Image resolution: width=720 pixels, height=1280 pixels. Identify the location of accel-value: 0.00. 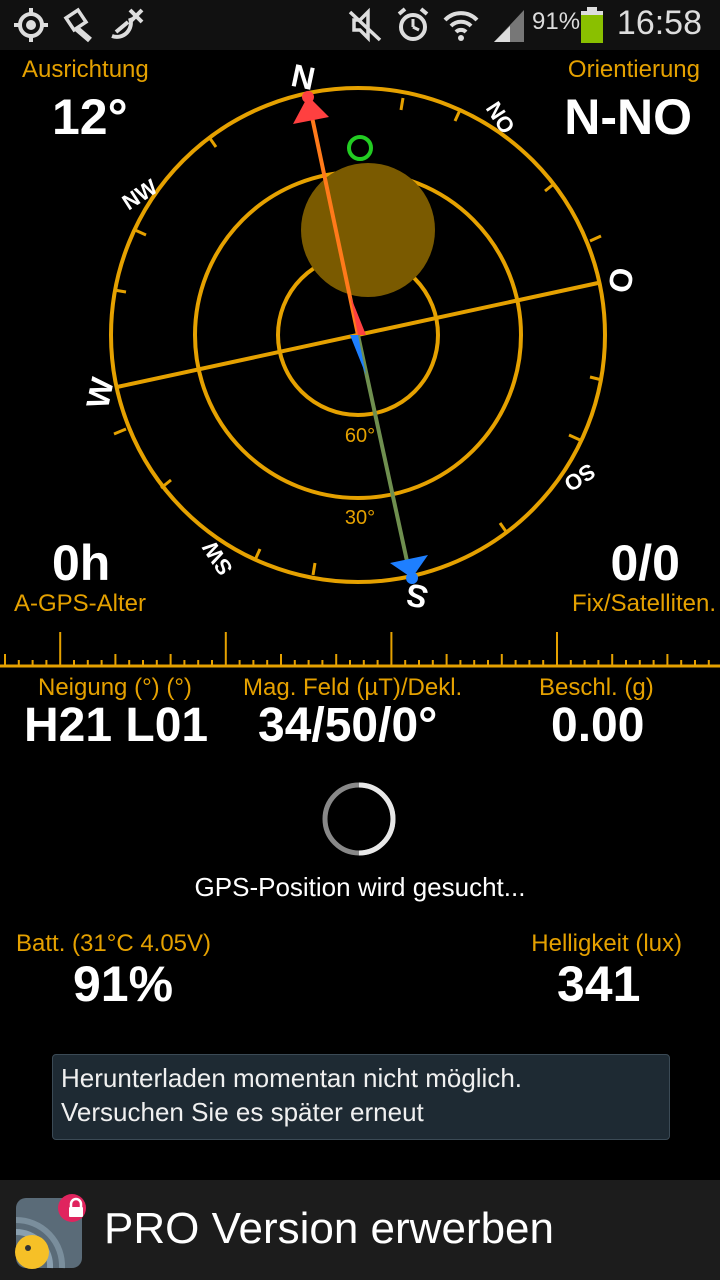
(598, 725).